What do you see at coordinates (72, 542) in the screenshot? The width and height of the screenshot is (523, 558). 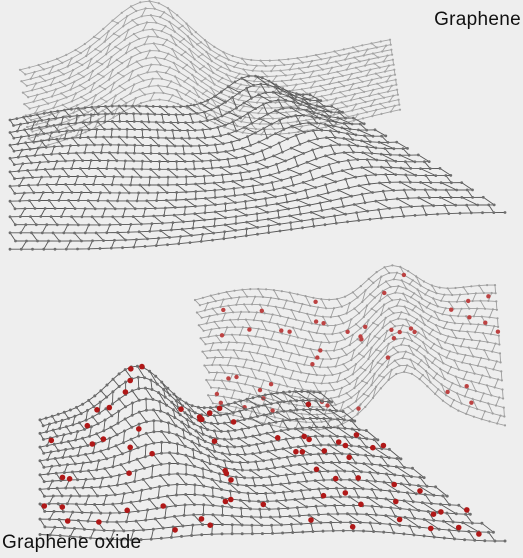 I see `graphene-oxide-label: Graphene oxide` at bounding box center [72, 542].